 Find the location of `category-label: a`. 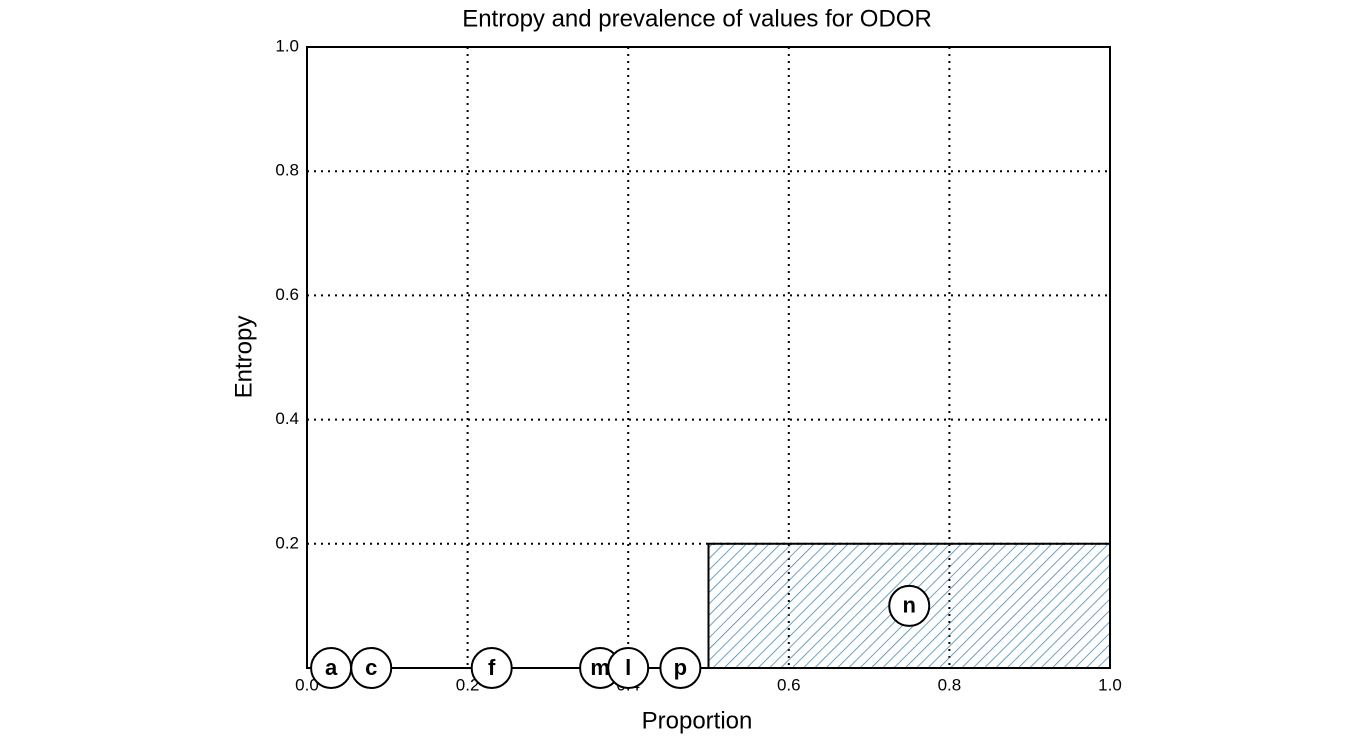

category-label: a is located at coordinates (331, 667).